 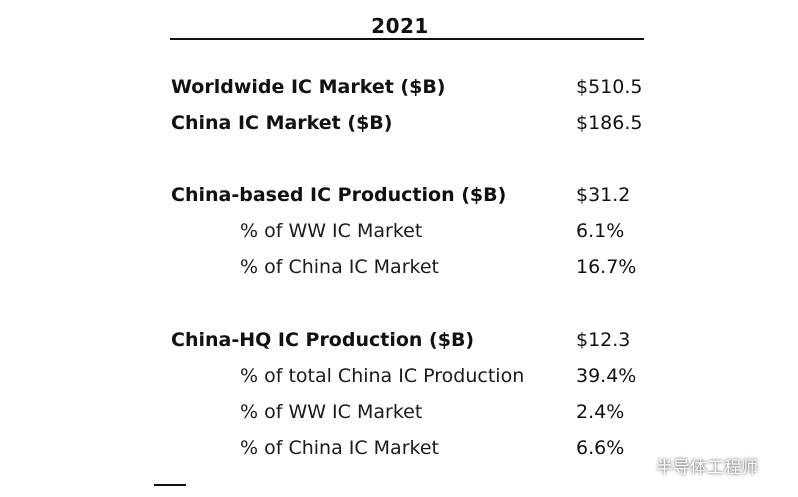 I want to click on row-value: 6.6%, so click(x=600, y=448).